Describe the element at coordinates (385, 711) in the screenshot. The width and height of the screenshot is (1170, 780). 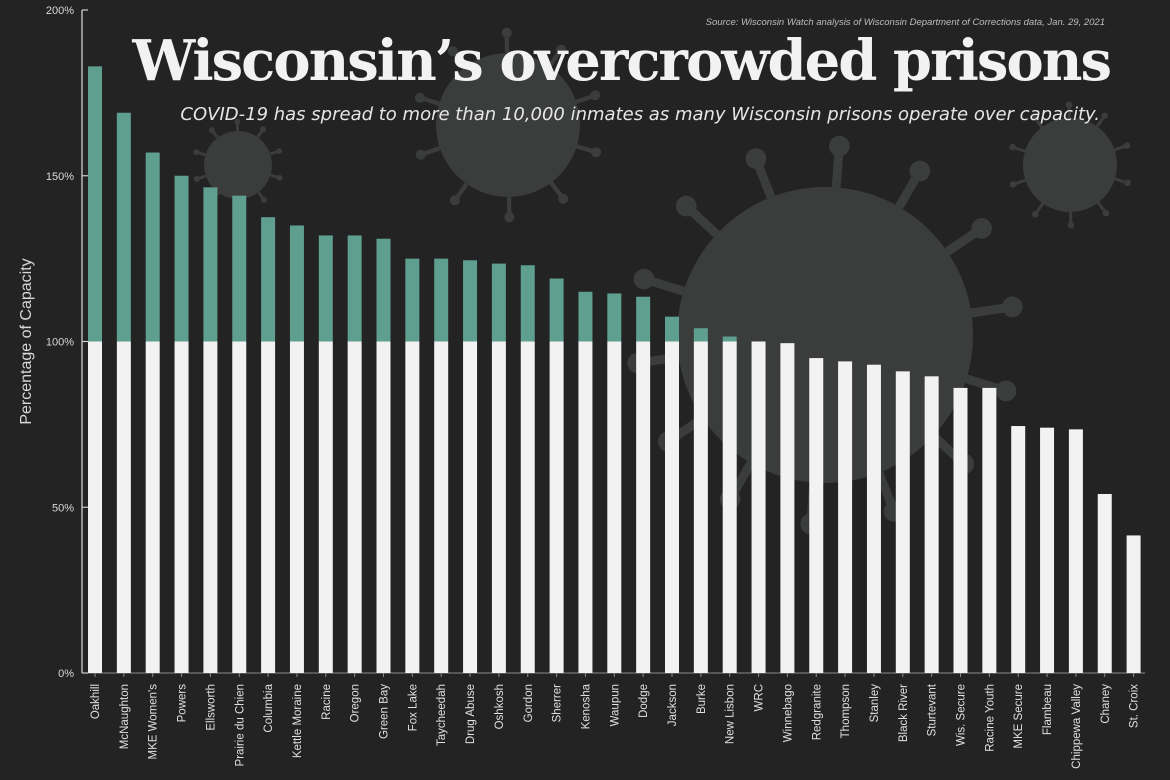
I see `x-tick-label: Green Bay` at that location.